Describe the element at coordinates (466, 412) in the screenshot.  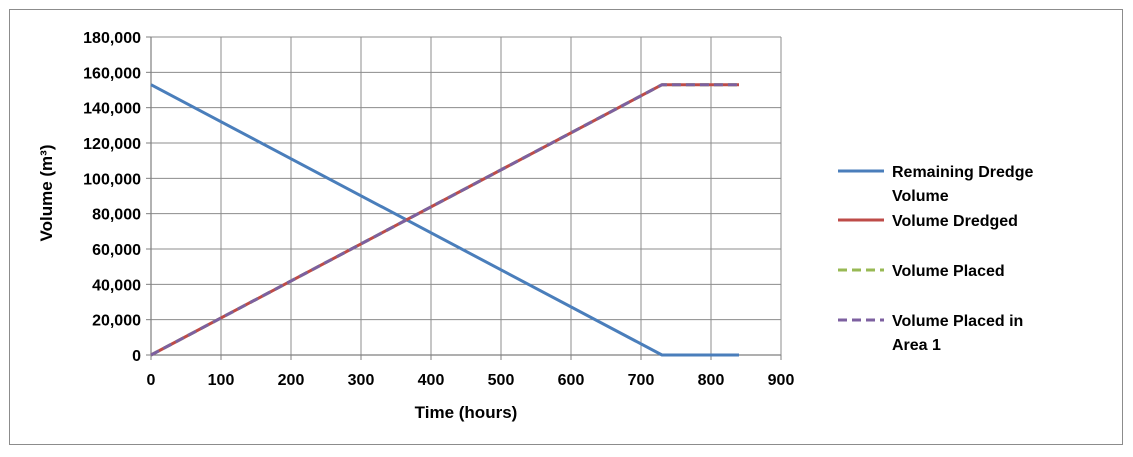
I see `x-axis-title: Time (hours)` at that location.